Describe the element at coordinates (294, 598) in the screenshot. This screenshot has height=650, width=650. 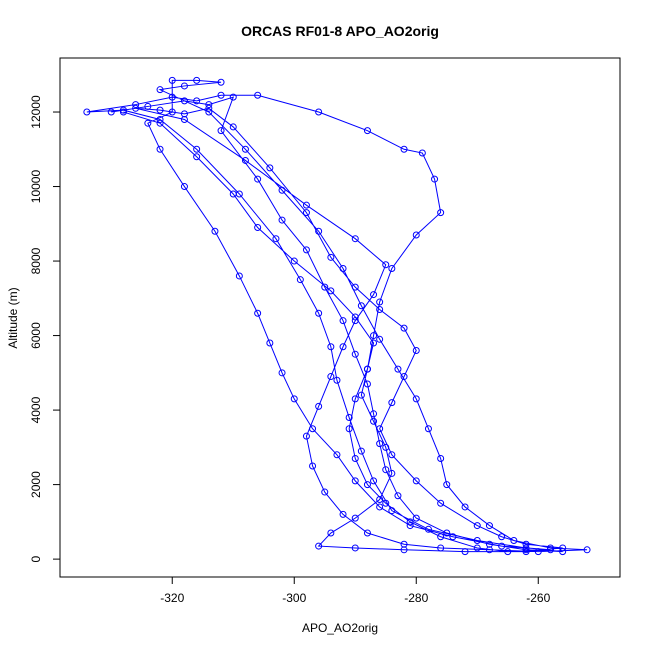
I see `x-tick-label: -300` at that location.